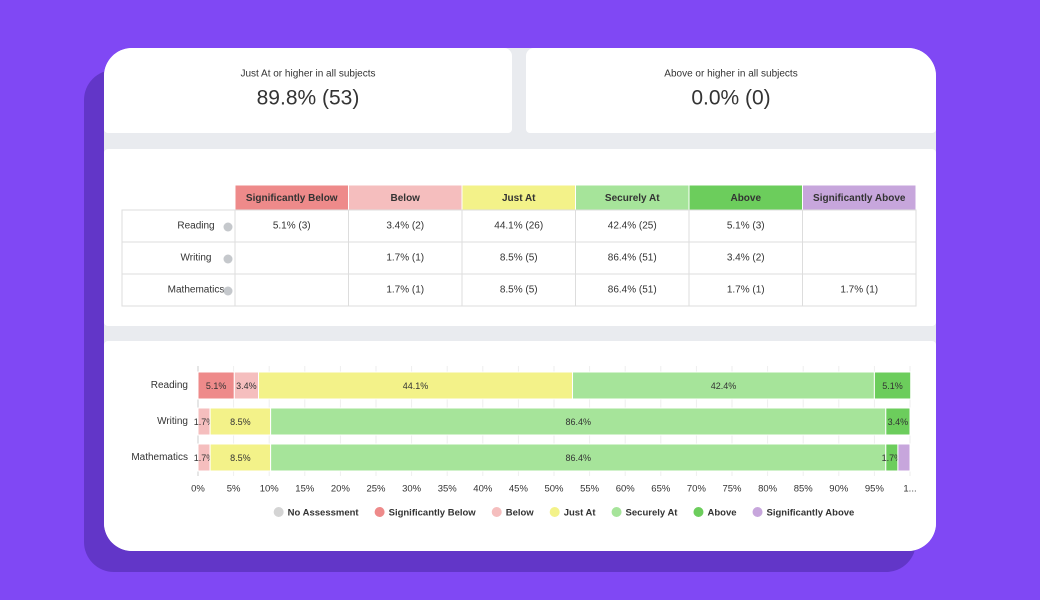 This screenshot has width=1040, height=605. I want to click on card-label: Above or higher in all subjects, so click(730, 74).